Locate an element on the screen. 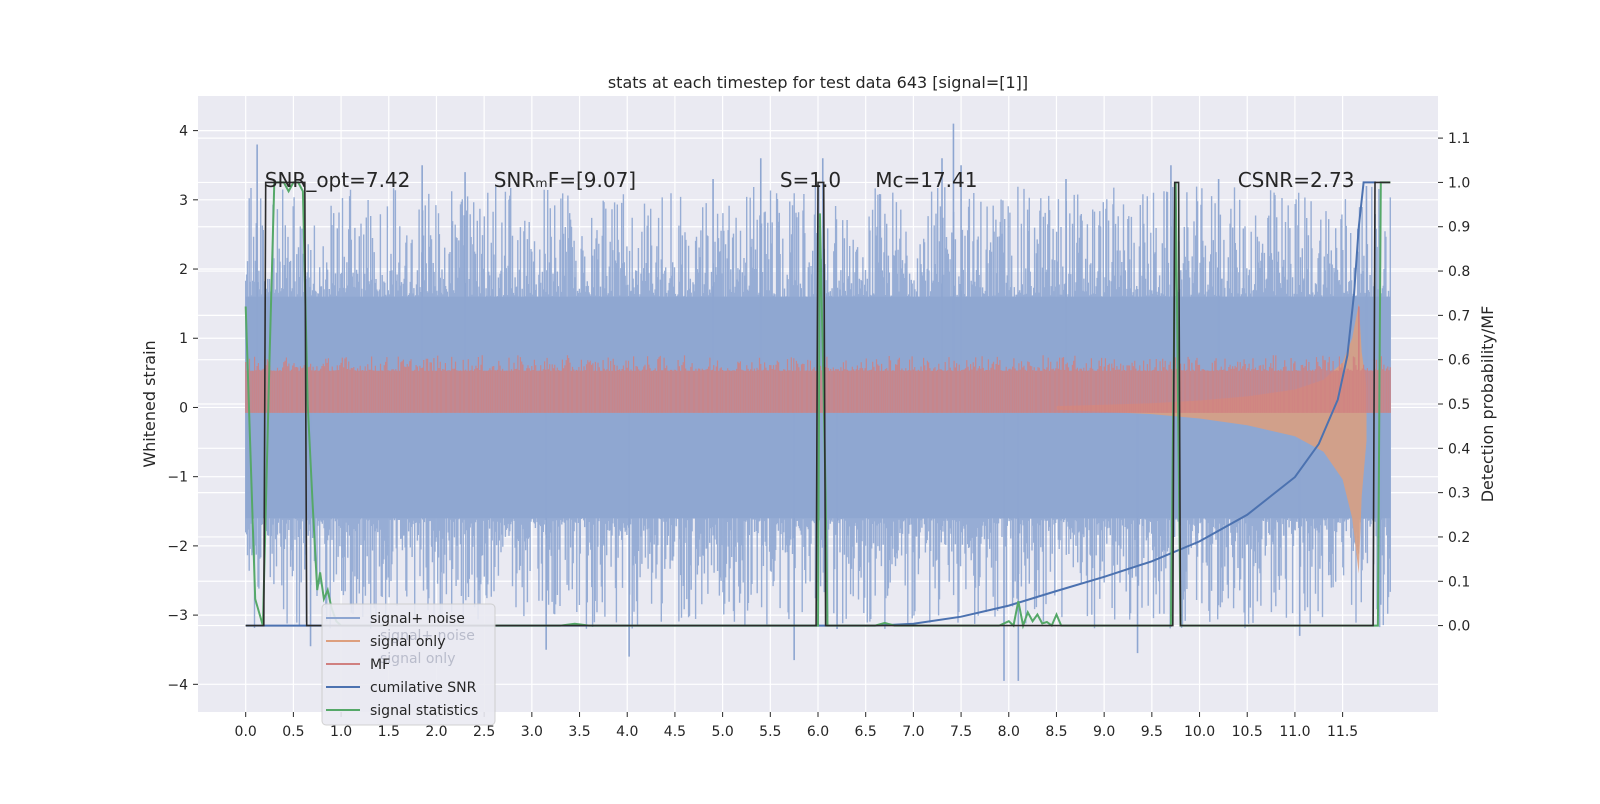 The width and height of the screenshot is (1600, 804). y-axis-label-right: Detection probability/MF is located at coordinates (1487, 404).